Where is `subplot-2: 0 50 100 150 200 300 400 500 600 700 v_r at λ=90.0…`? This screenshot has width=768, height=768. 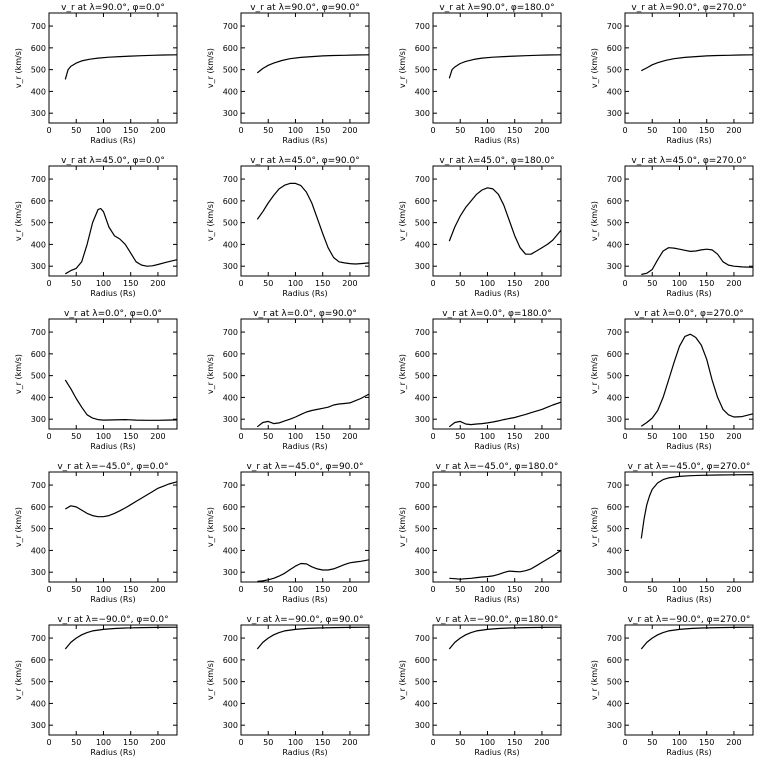
subplot-2: 0 50 100 150 200 300 400 500 600 700 v_r at λ=90.0… is located at coordinates (480, 74).